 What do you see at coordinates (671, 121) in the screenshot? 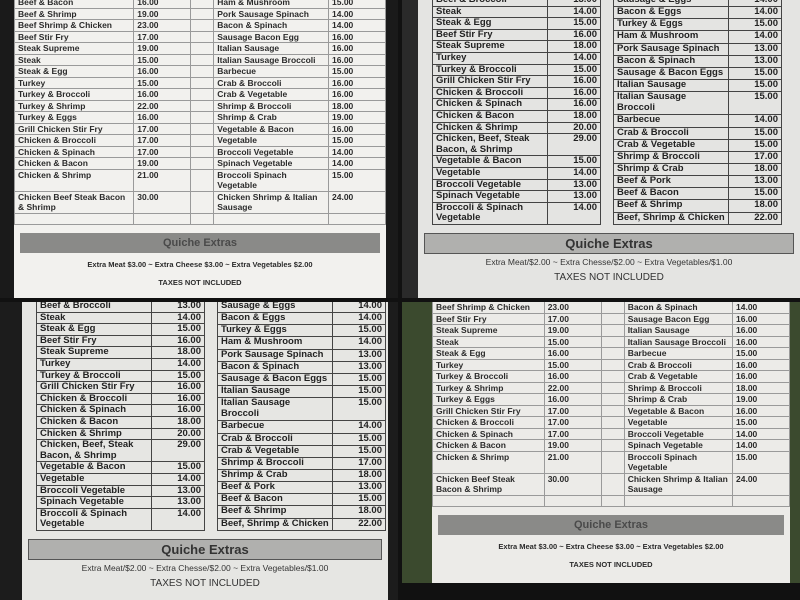
I see `item-name: Barbecue` at bounding box center [671, 121].